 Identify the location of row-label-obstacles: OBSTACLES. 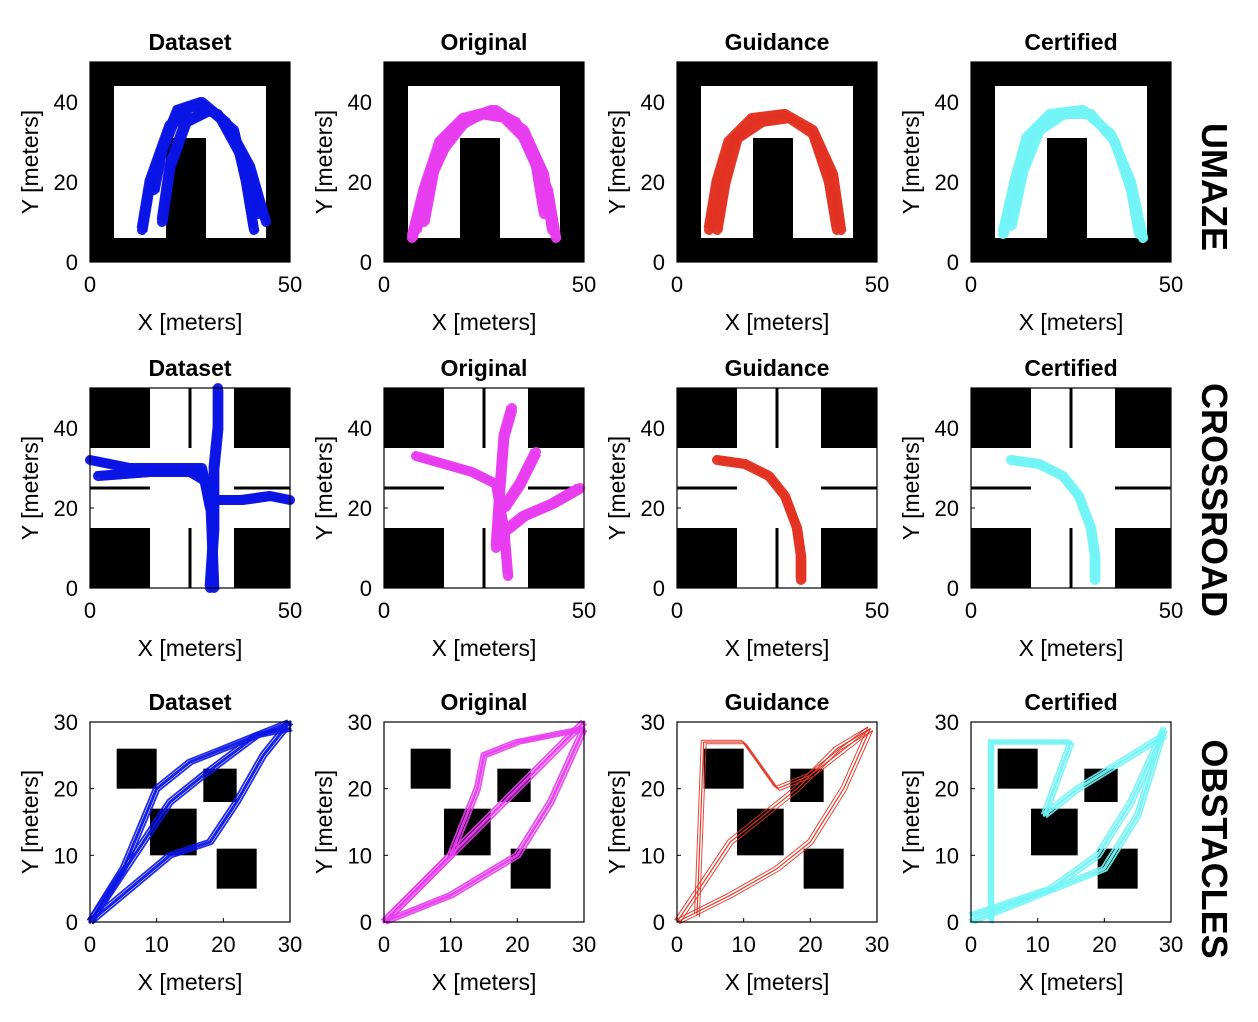
(1214, 848).